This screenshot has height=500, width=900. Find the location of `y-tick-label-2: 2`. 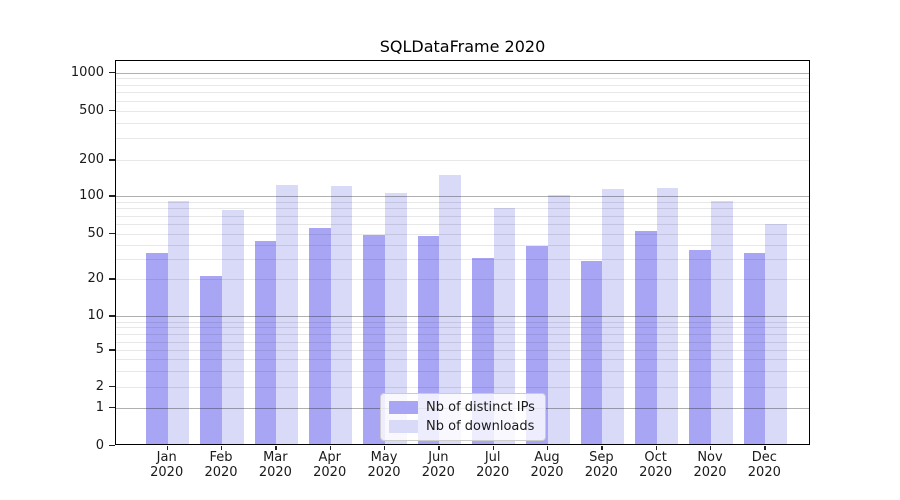

y-tick-label-2: 2 is located at coordinates (99, 386).